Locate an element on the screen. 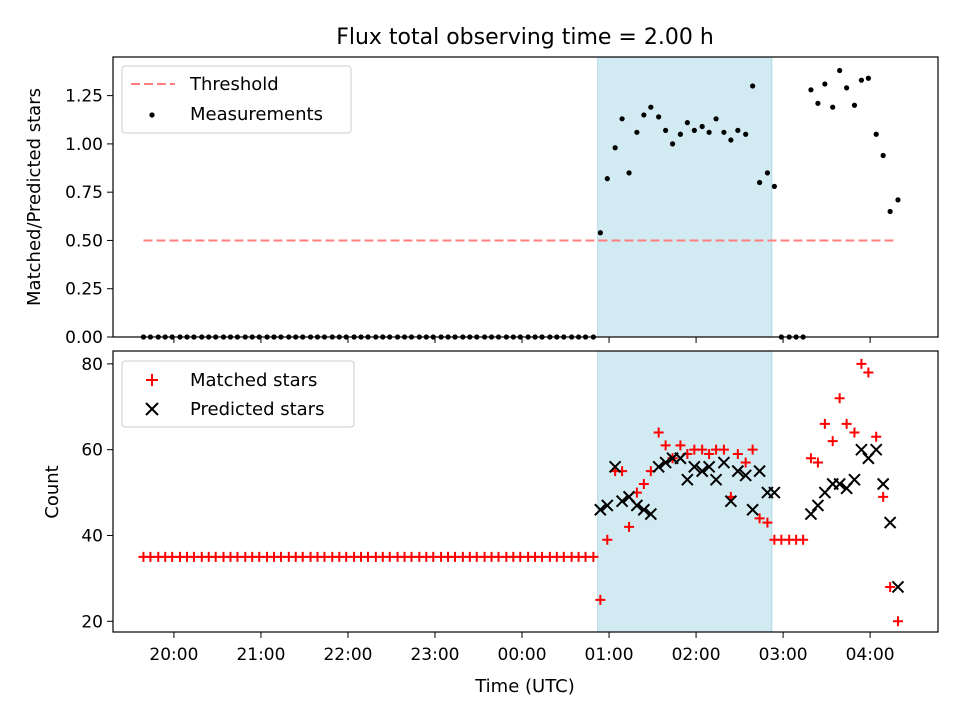  top-y-tick-label: 0.50 is located at coordinates (84, 241).